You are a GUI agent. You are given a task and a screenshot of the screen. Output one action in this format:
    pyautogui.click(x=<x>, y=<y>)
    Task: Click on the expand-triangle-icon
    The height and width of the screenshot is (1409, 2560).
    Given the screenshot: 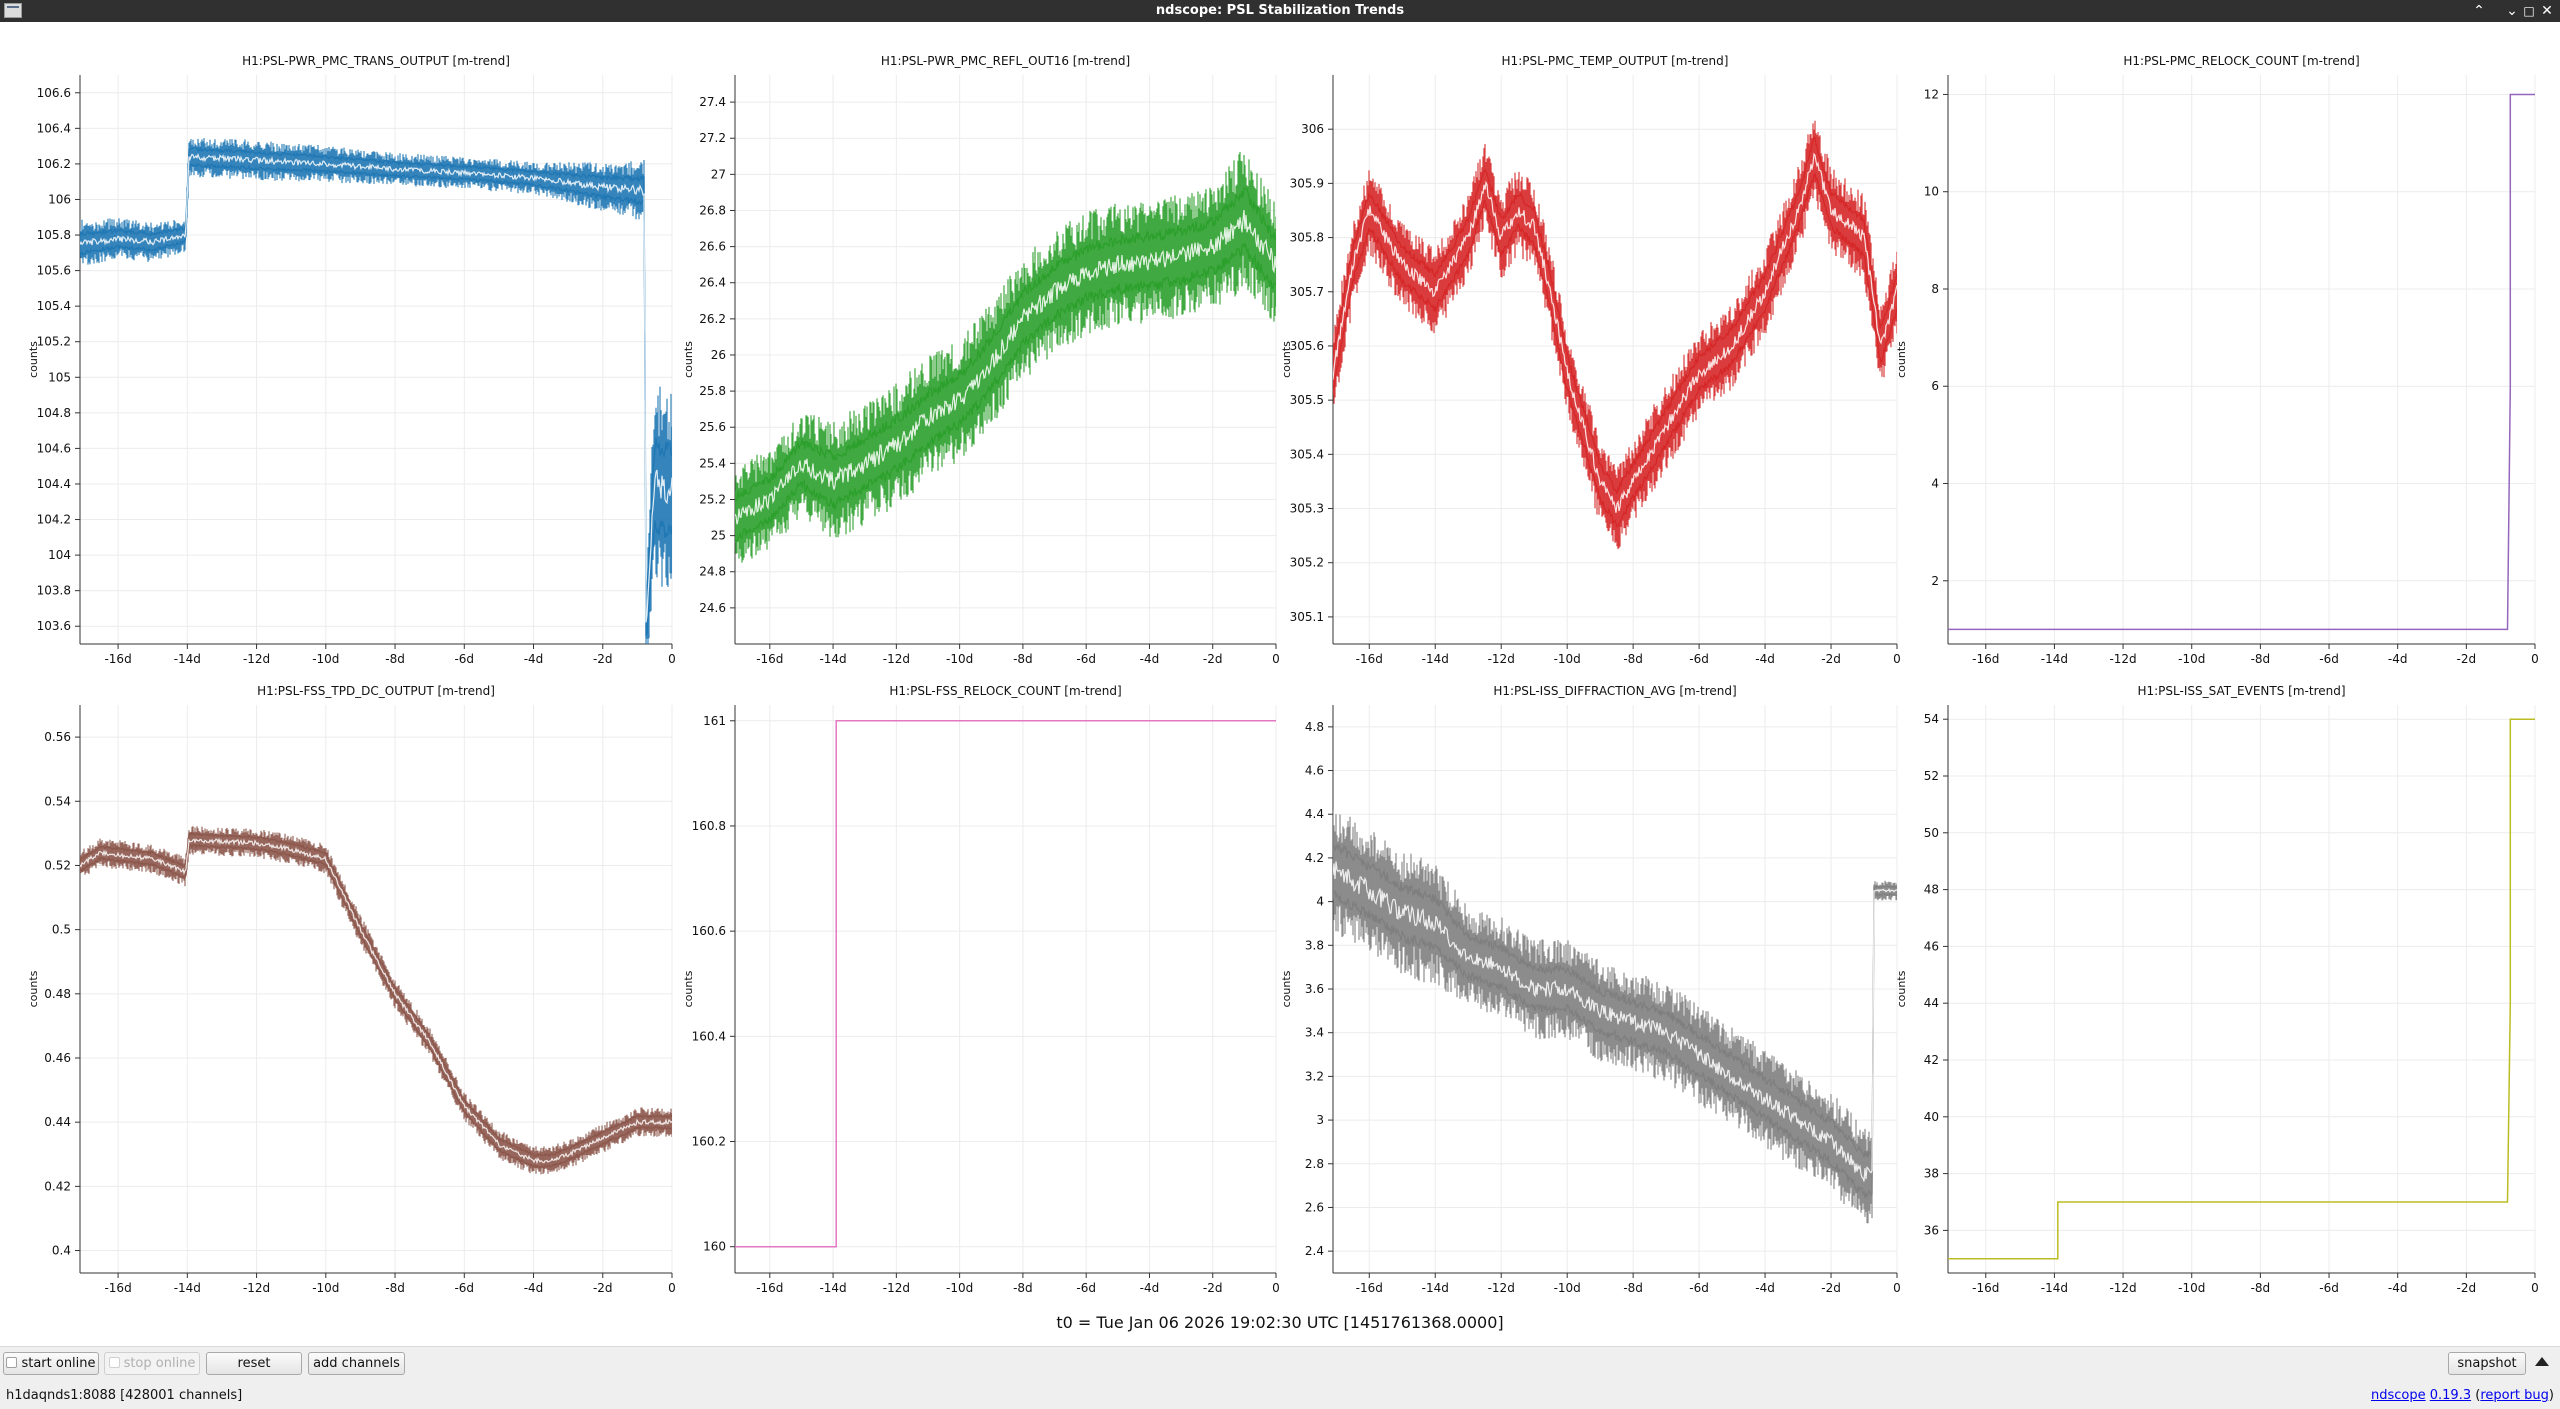 What is the action you would take?
    pyautogui.click(x=2542, y=1361)
    